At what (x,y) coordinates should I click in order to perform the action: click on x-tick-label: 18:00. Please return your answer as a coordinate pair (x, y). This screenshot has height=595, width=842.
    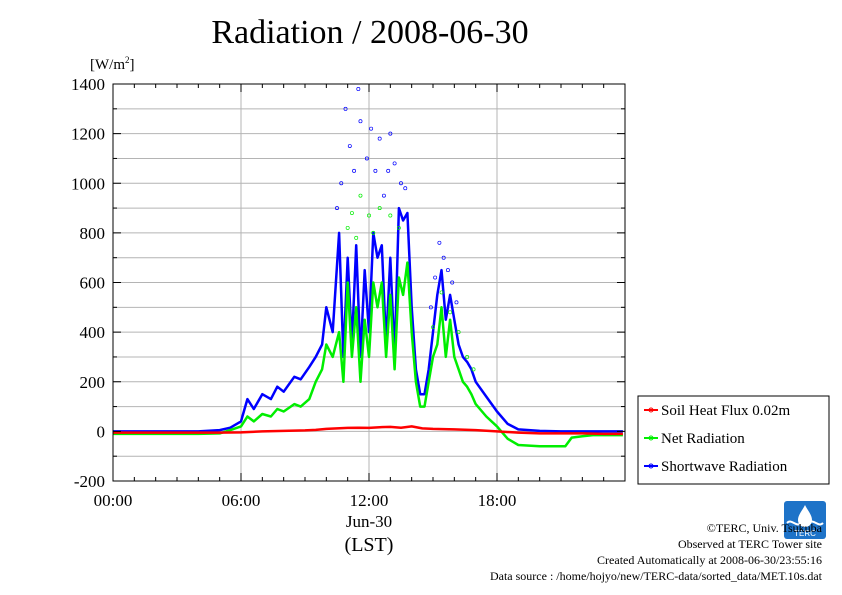
    Looking at the image, I should click on (497, 500).